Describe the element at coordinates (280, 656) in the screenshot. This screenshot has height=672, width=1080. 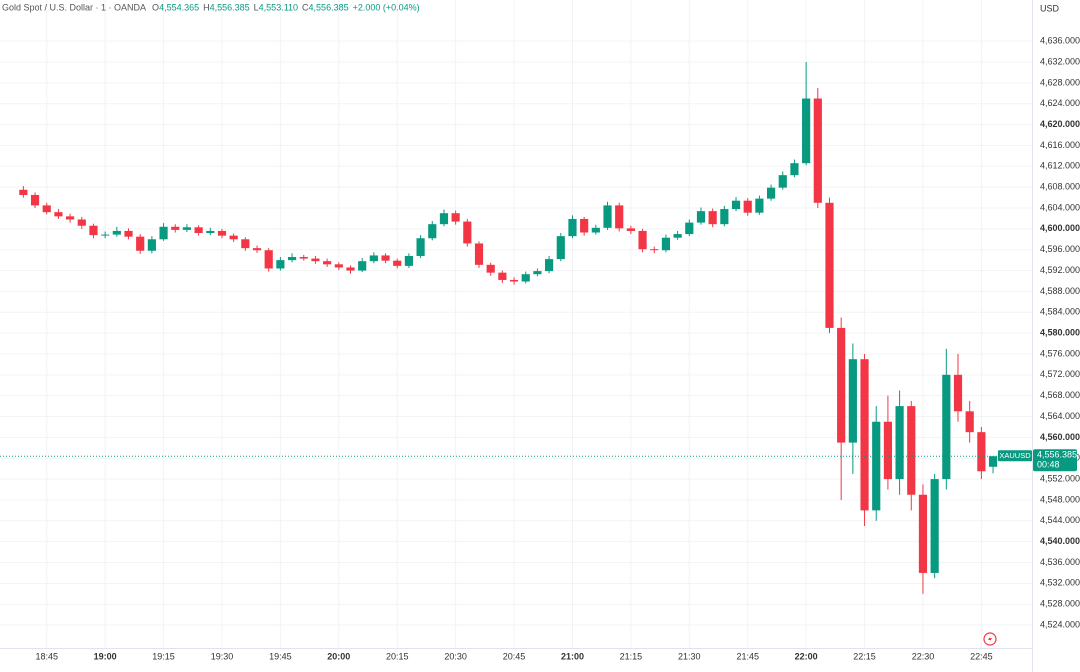
I see `x-tick-label: 19:45` at that location.